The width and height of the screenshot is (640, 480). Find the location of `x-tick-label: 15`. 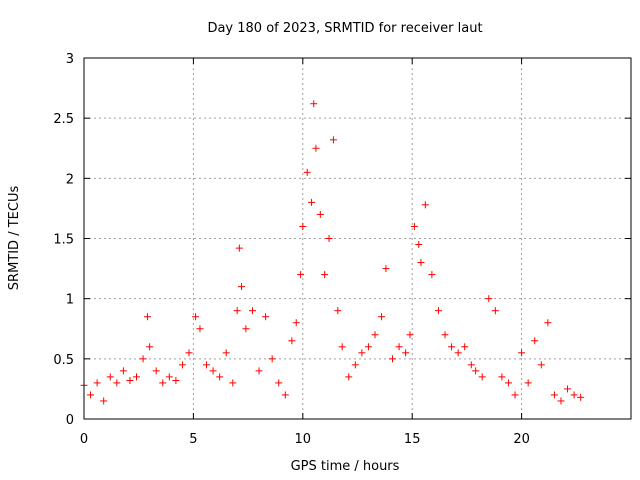

x-tick-label: 15 is located at coordinates (412, 439).